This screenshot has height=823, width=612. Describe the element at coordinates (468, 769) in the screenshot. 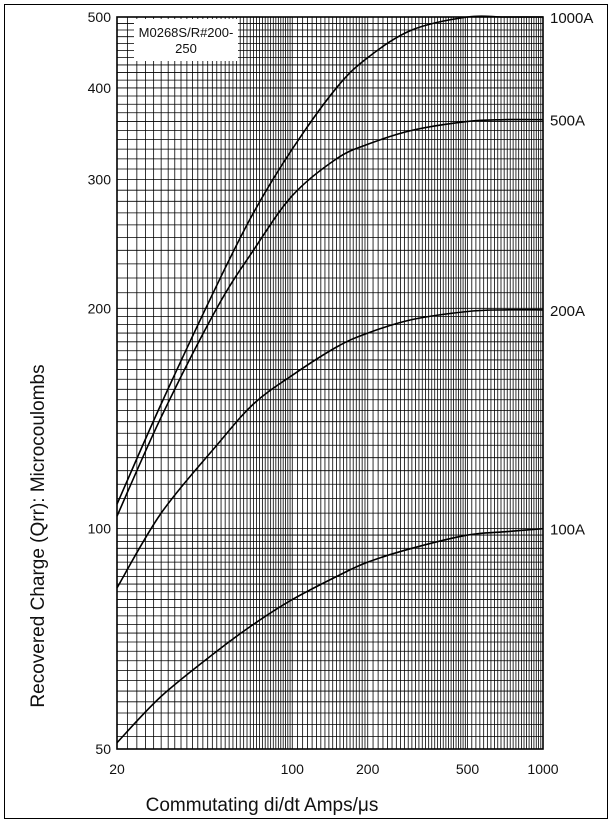

I see `x-tick-label: 500` at that location.